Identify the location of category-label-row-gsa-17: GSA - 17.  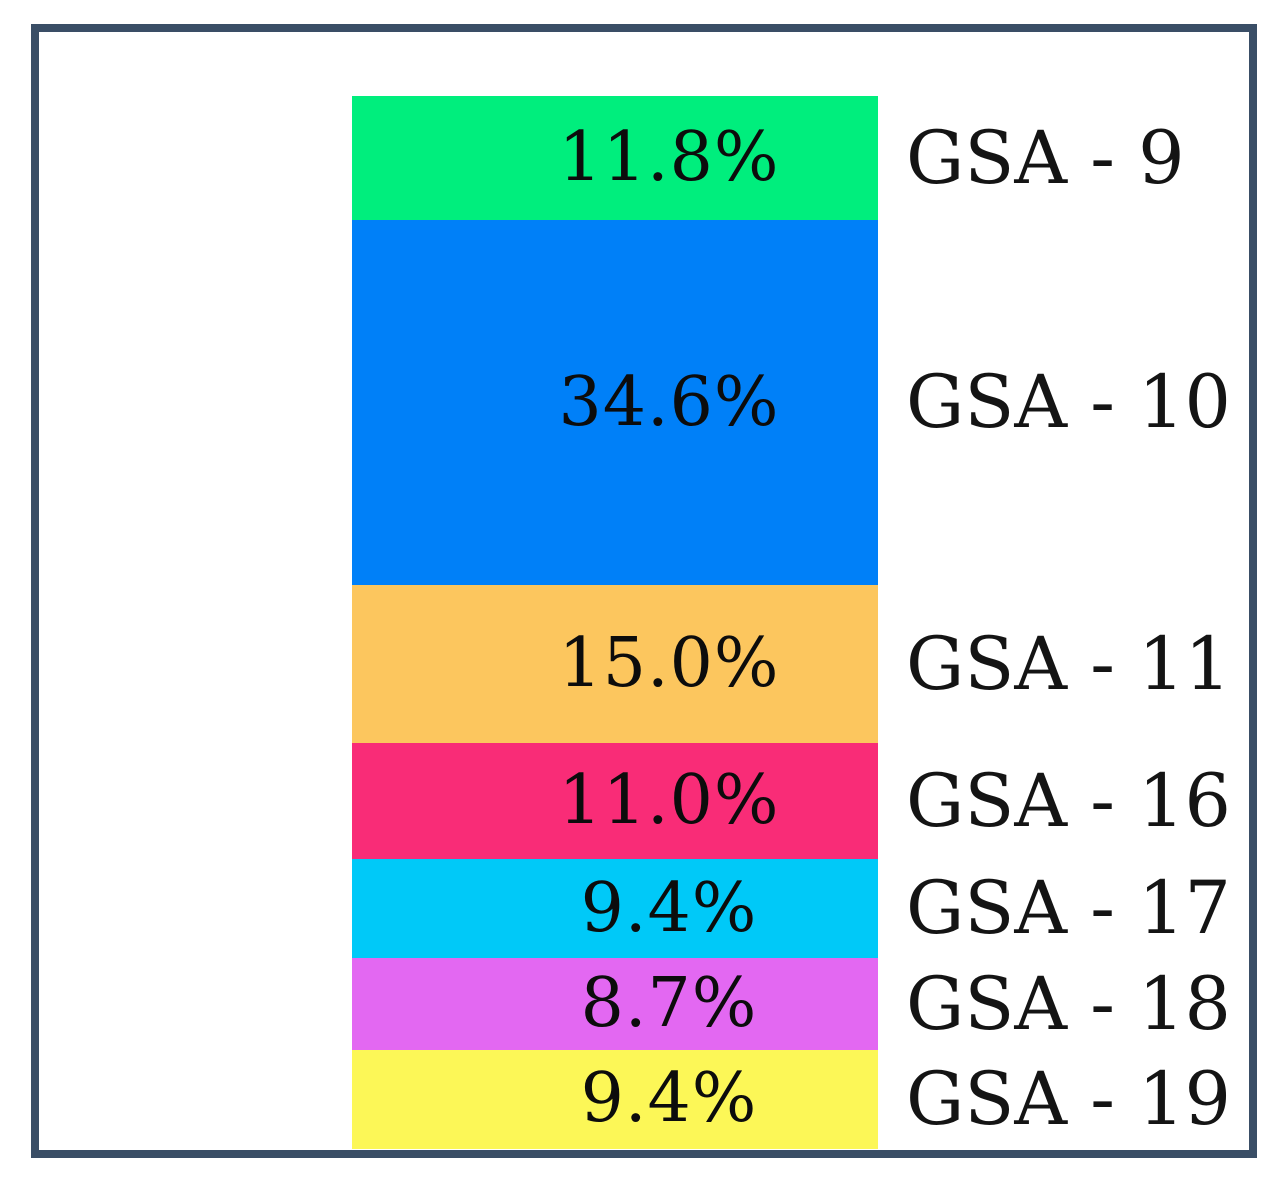
(1094, 908).